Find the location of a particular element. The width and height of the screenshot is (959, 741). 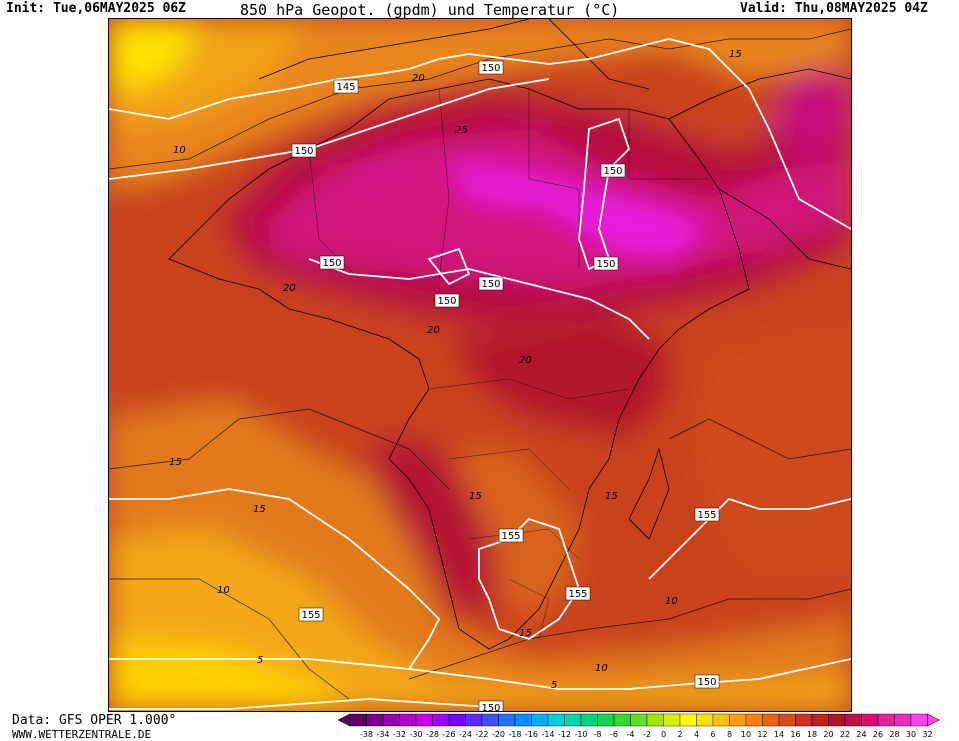

legend-tick-label: -20 is located at coordinates (498, 734).